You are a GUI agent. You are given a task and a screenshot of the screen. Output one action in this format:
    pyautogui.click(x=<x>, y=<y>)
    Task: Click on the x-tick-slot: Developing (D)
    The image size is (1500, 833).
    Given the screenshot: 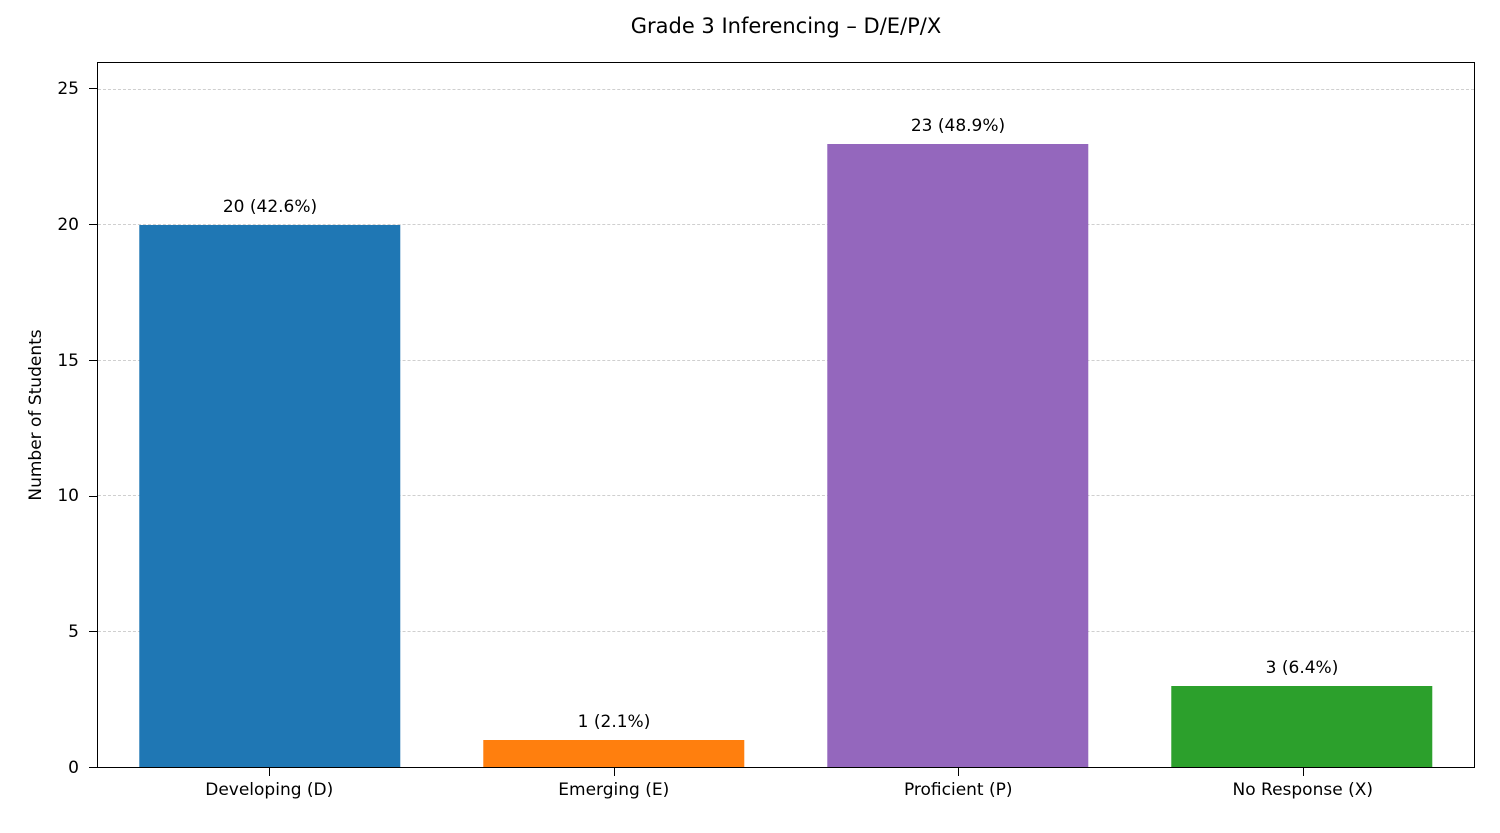 What is the action you would take?
    pyautogui.click(x=269, y=784)
    